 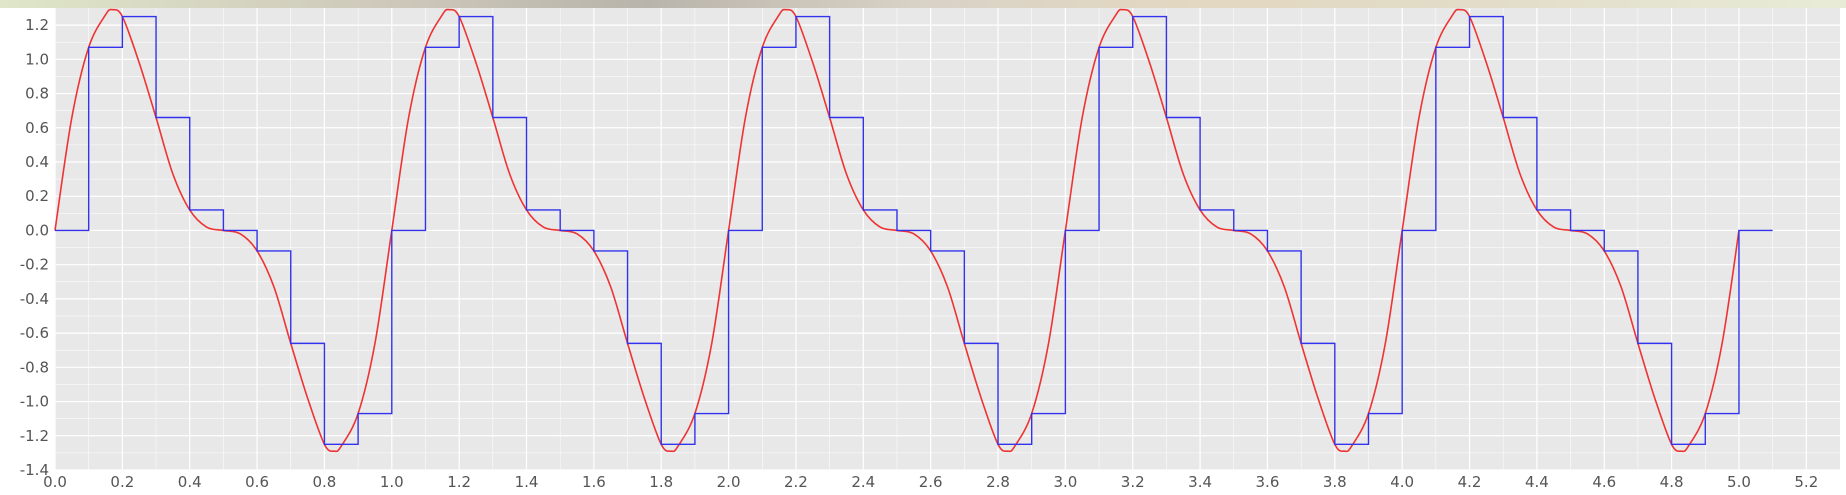 What do you see at coordinates (55, 482) in the screenshot?
I see `x-tick-label: 0.0` at bounding box center [55, 482].